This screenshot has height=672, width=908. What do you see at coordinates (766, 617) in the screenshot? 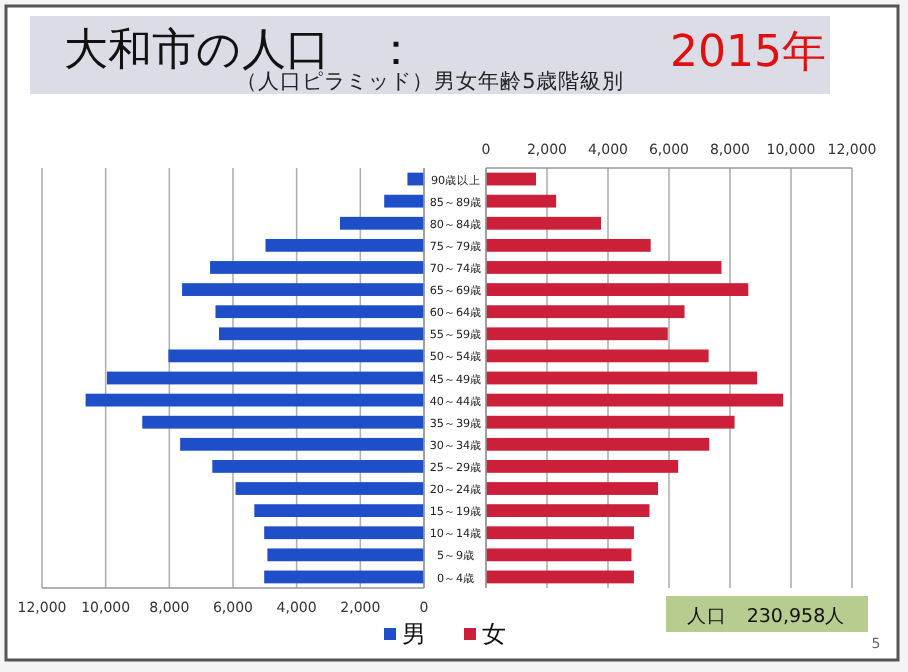
I see `text: 人口 230,958人` at bounding box center [766, 617].